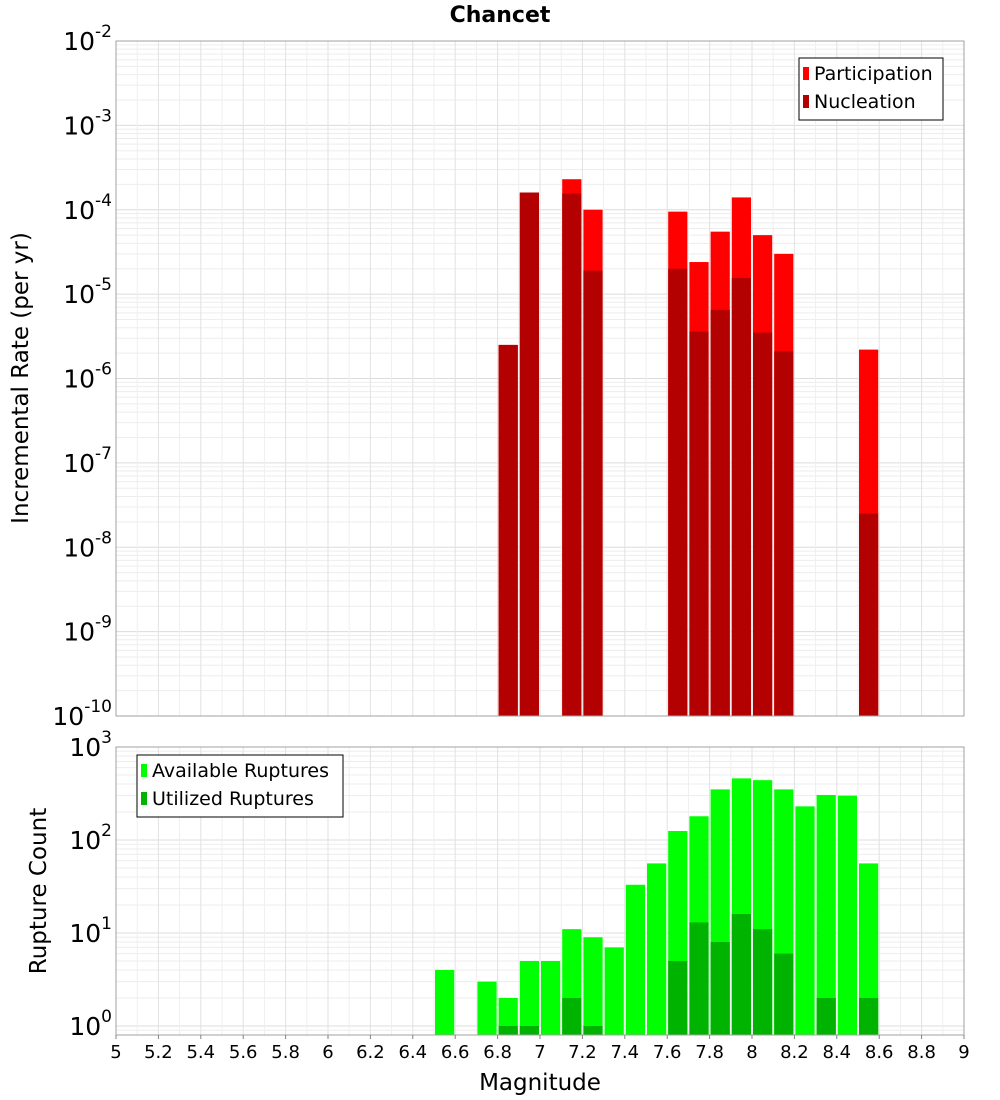 Image resolution: width=1000 pixels, height=1100 pixels. What do you see at coordinates (667, 1052) in the screenshot?
I see `x-tick-label: 7.6` at bounding box center [667, 1052].